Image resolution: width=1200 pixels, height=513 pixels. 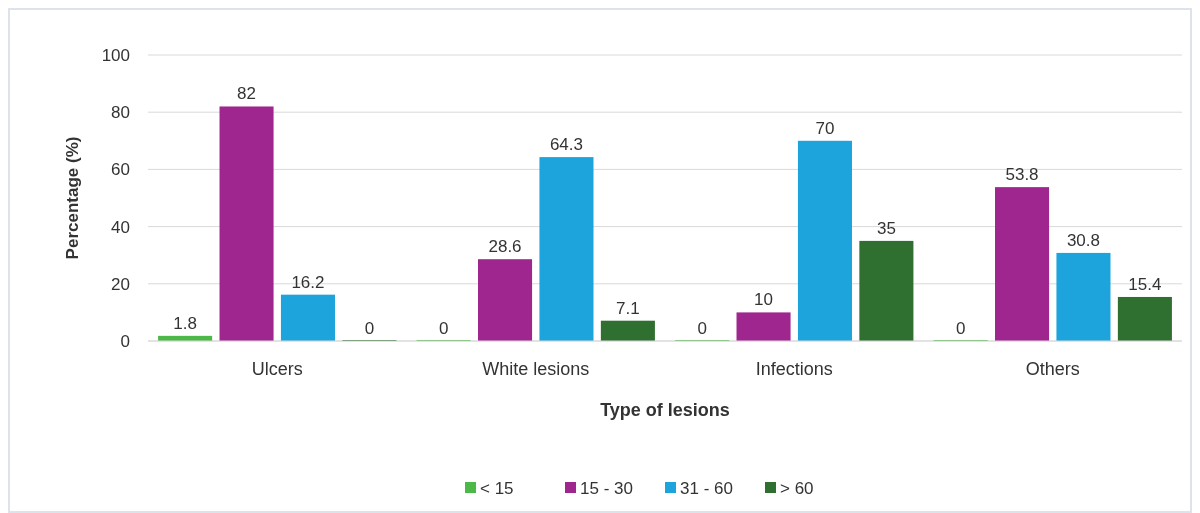 I want to click on legend-label: 31 - 60, so click(x=706, y=488).